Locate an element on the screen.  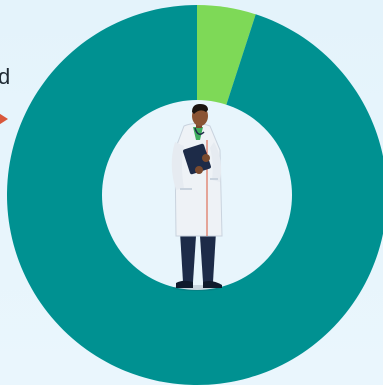
legend-pointer-icon is located at coordinates (4, 119).